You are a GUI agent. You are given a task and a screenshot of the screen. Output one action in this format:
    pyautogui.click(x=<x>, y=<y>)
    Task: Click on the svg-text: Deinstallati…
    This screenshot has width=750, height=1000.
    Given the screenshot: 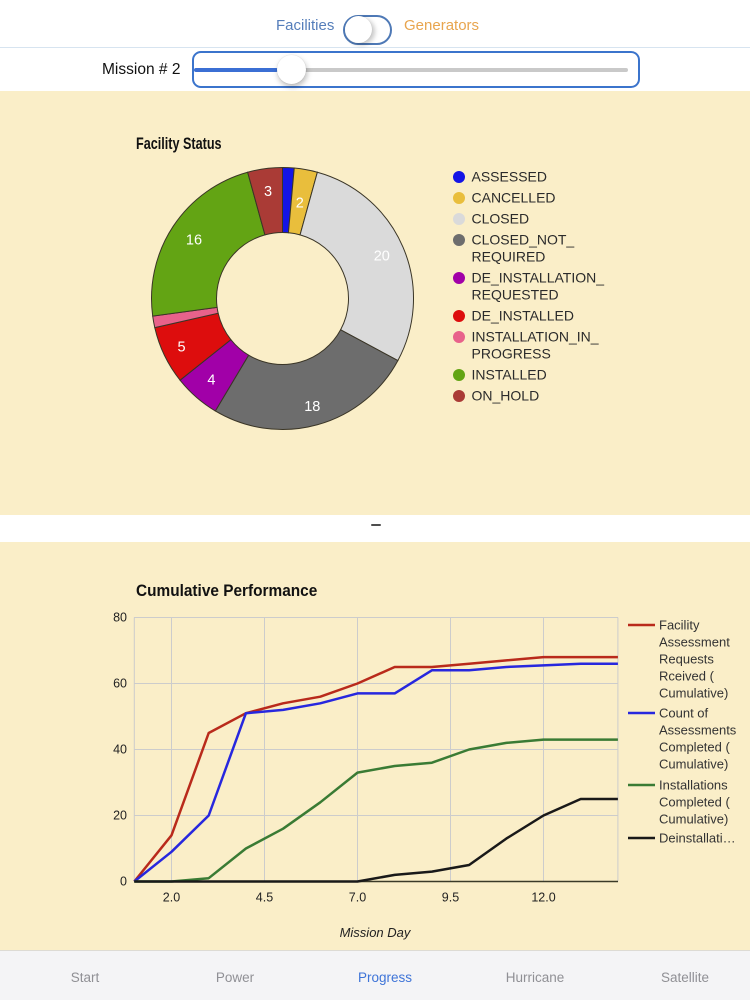 What is the action you would take?
    pyautogui.click(x=697, y=838)
    